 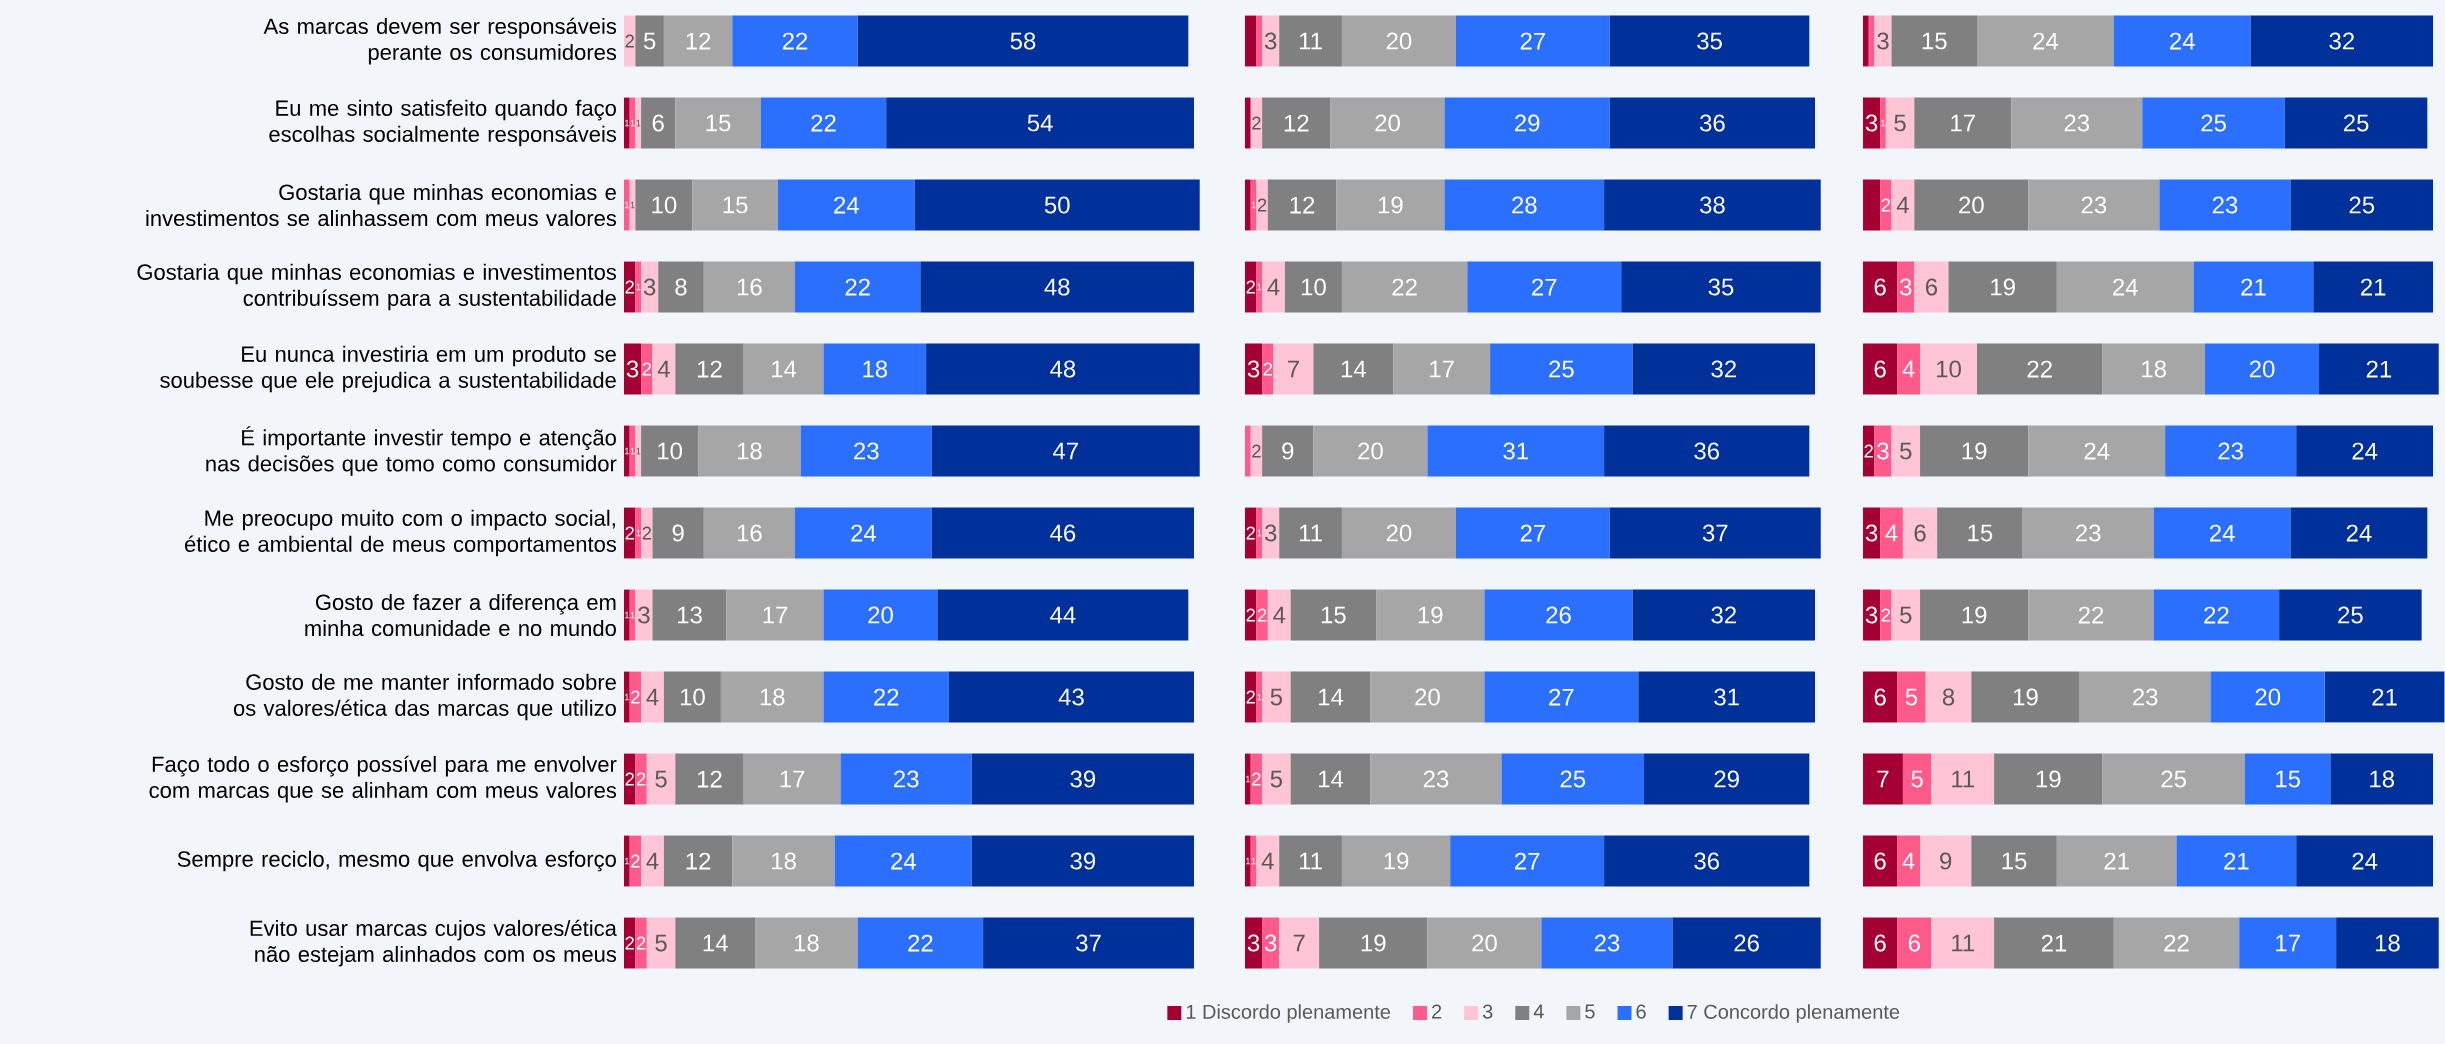 I want to click on data-label: 19, so click(x=2003, y=287).